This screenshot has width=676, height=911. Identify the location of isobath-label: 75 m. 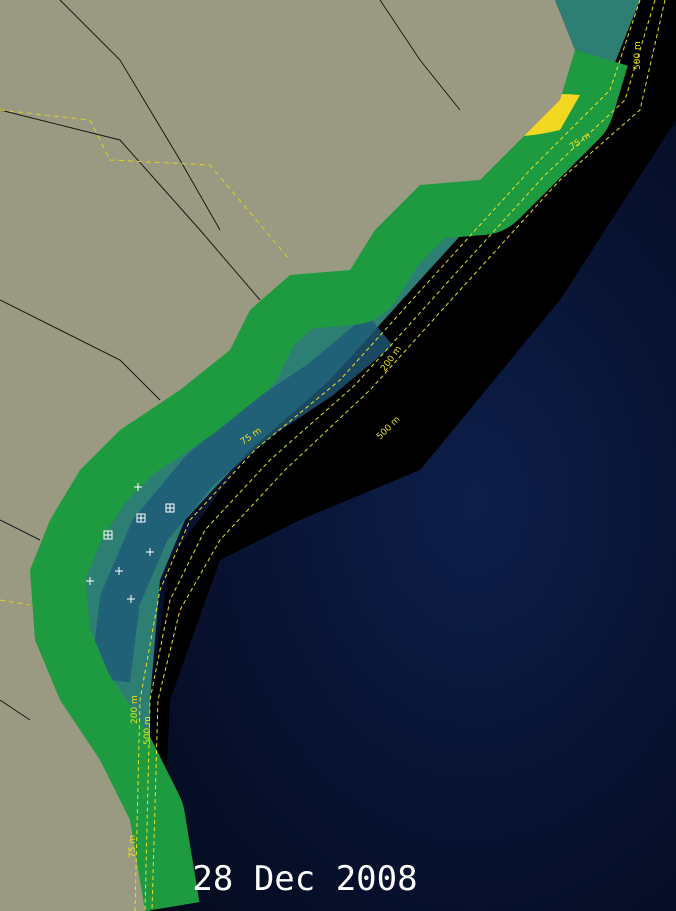
(133, 846).